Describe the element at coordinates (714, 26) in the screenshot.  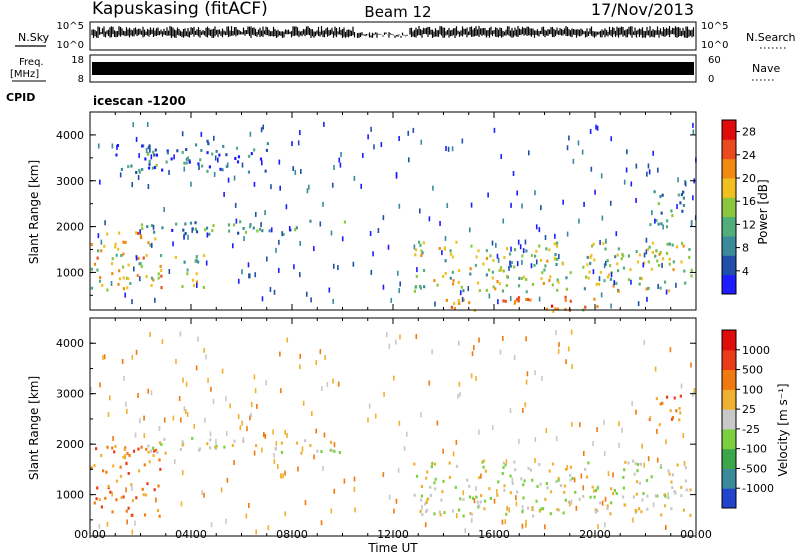
I see `nsearch-tick-top: 10^5` at that location.